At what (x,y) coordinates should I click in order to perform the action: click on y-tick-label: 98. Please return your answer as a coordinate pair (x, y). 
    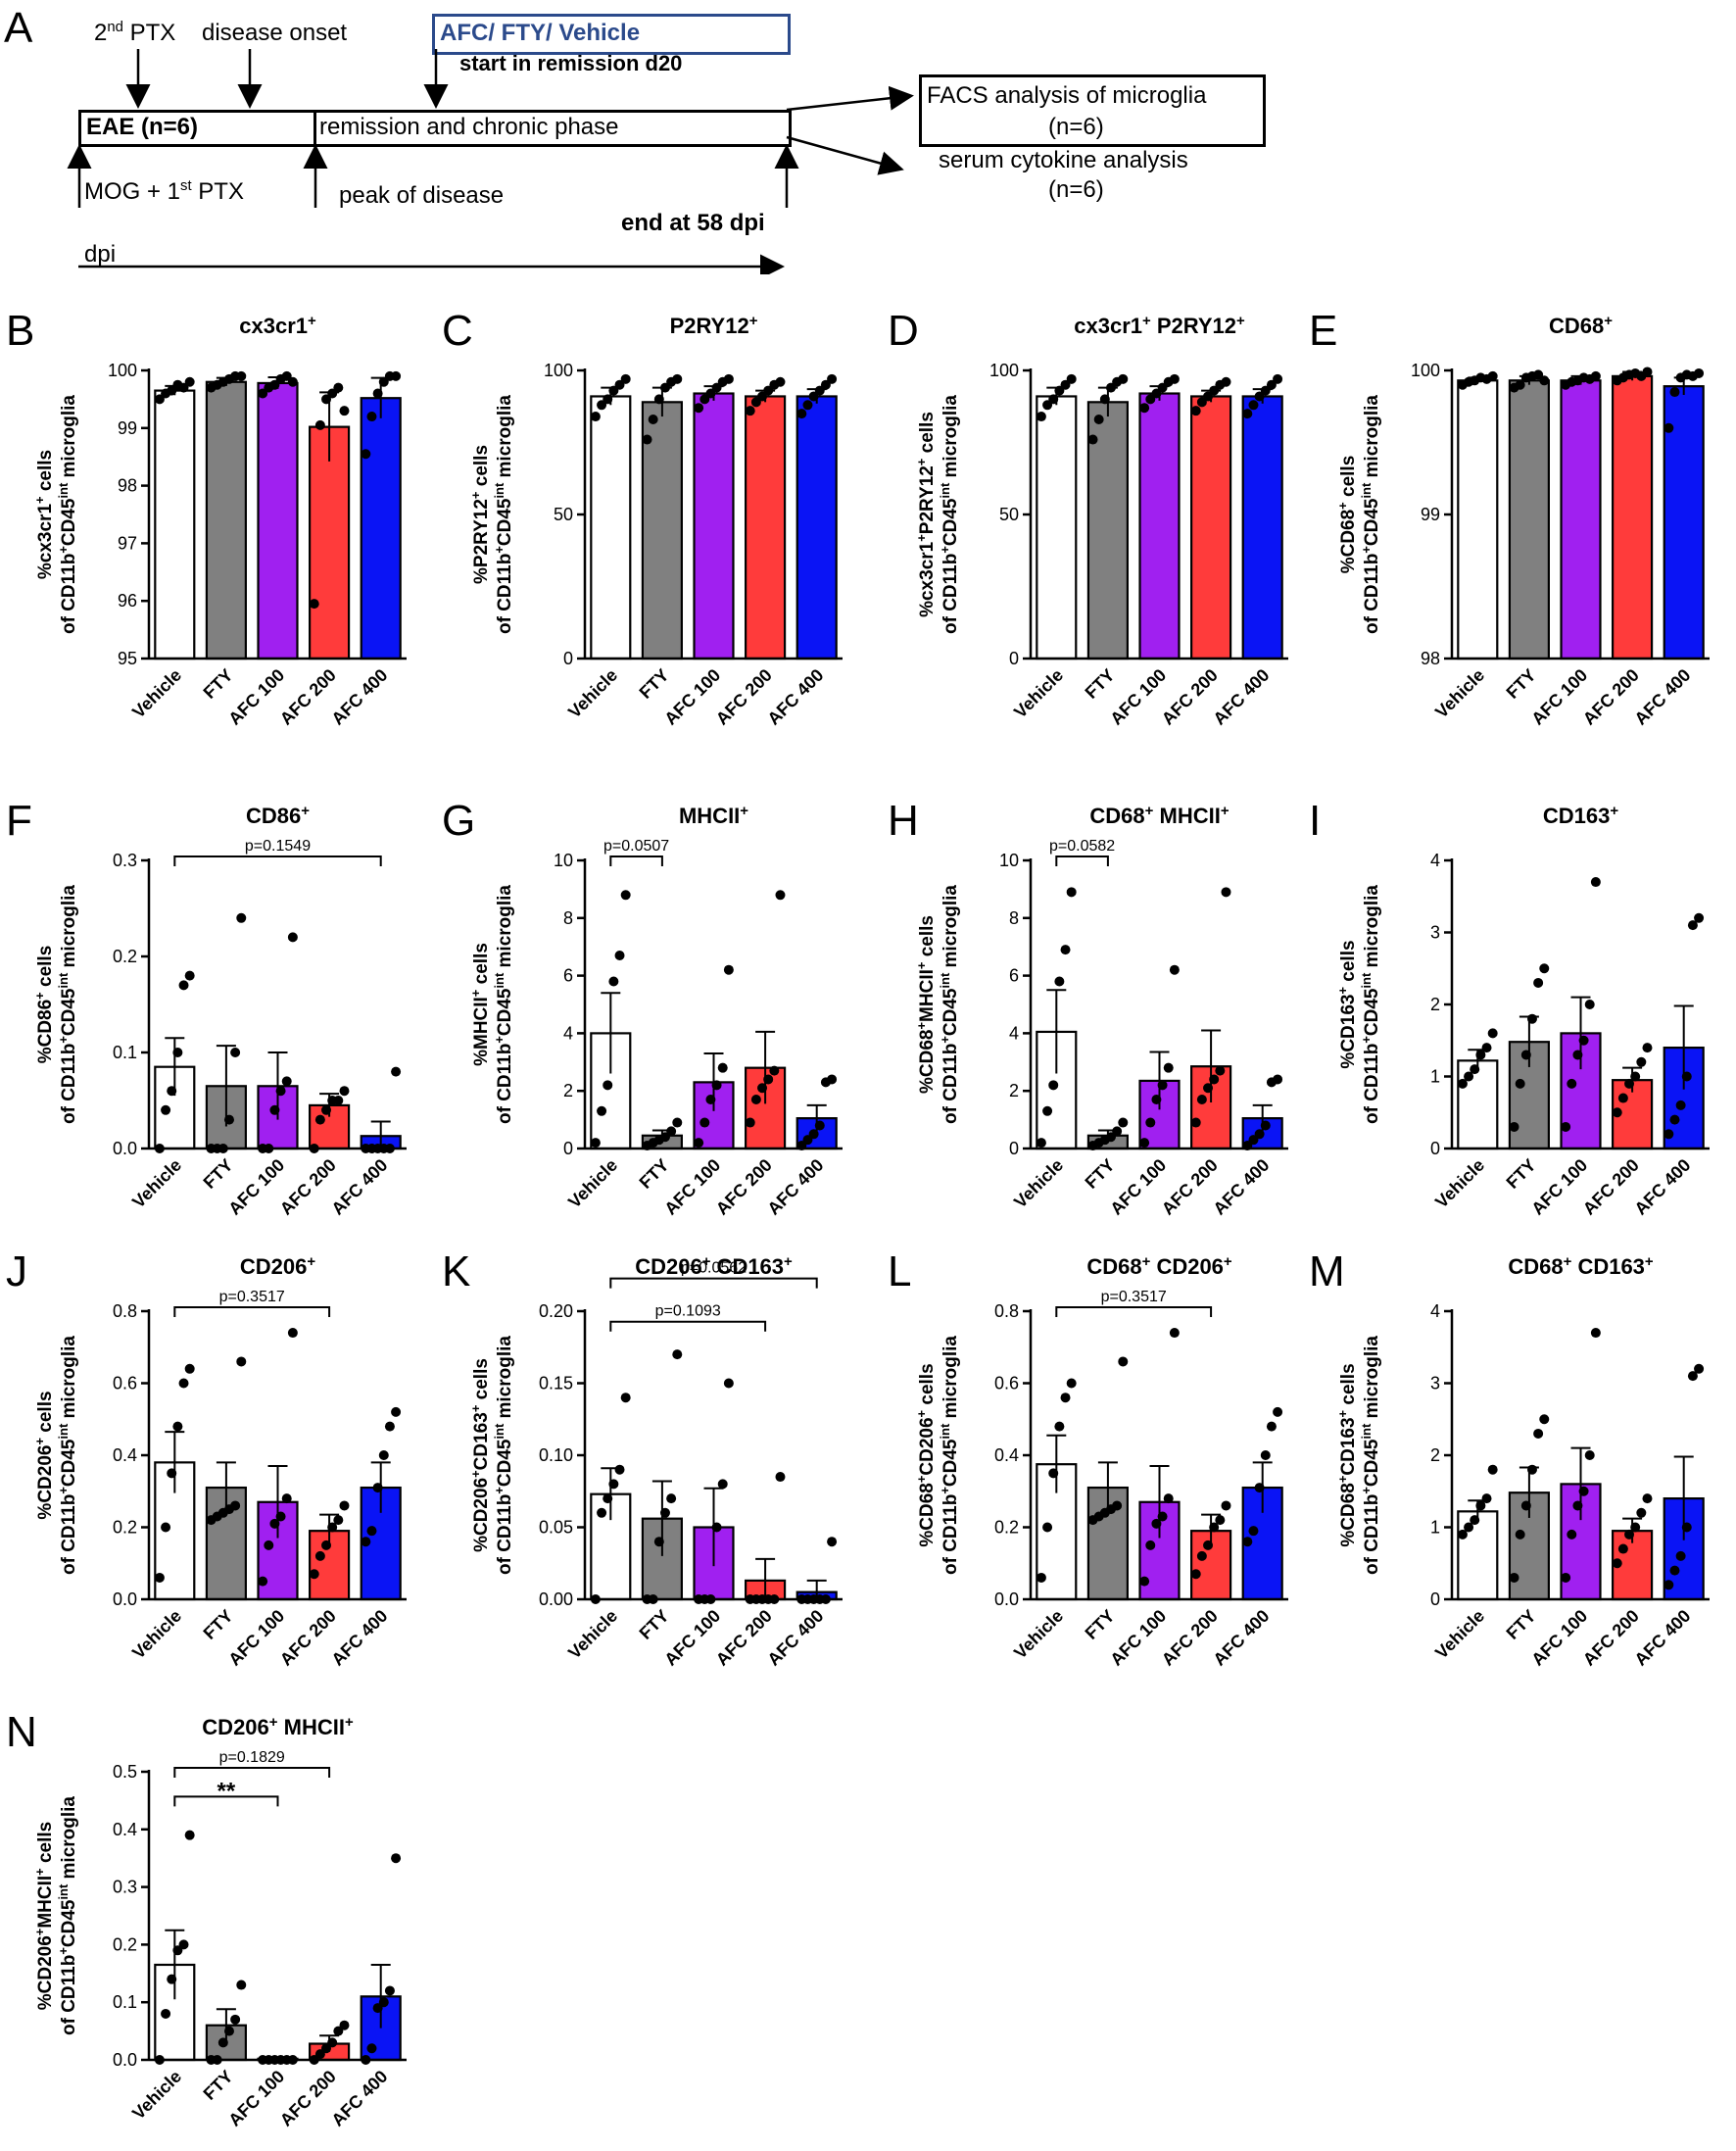
    Looking at the image, I should click on (127, 486).